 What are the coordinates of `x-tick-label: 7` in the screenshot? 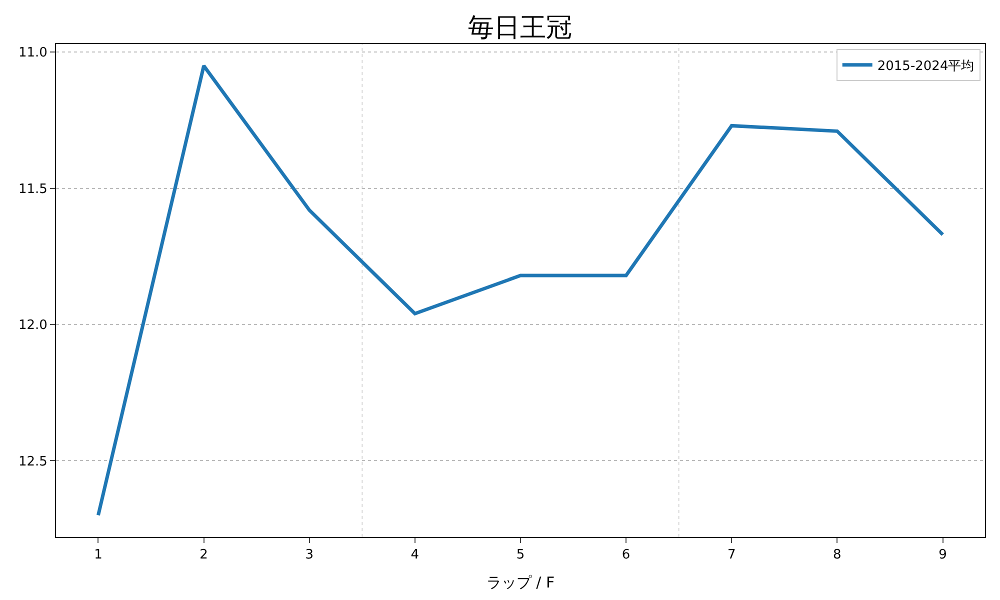 It's located at (732, 555).